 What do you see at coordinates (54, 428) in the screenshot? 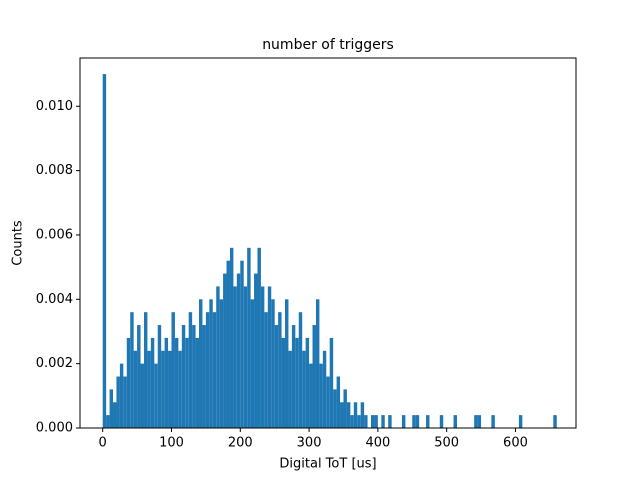
I see `y-tick-label: 0.000` at bounding box center [54, 428].